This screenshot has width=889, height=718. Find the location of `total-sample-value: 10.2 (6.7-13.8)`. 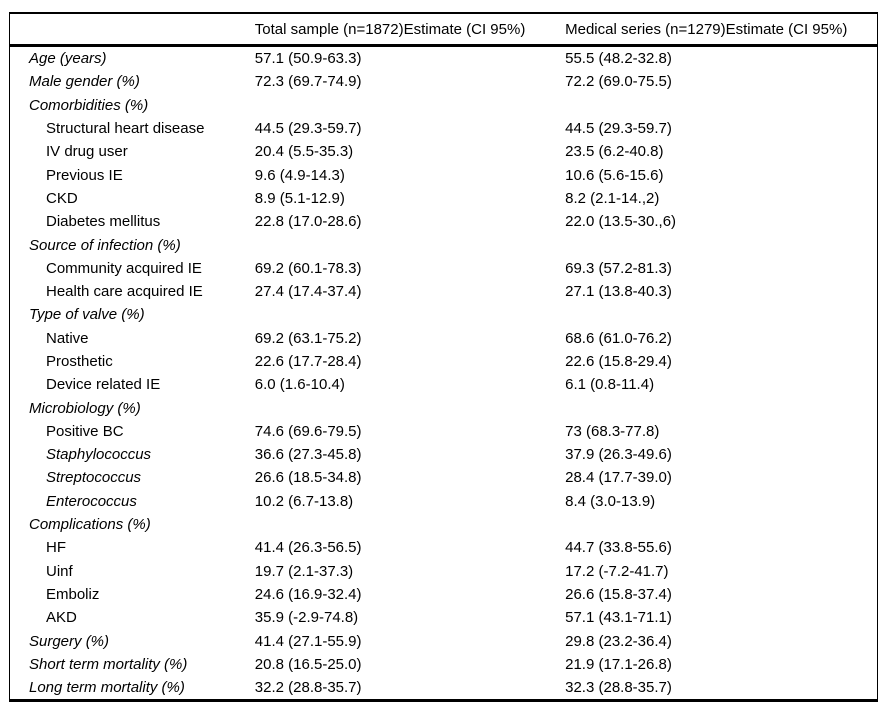

total-sample-value: 10.2 (6.7-13.8) is located at coordinates (304, 501).